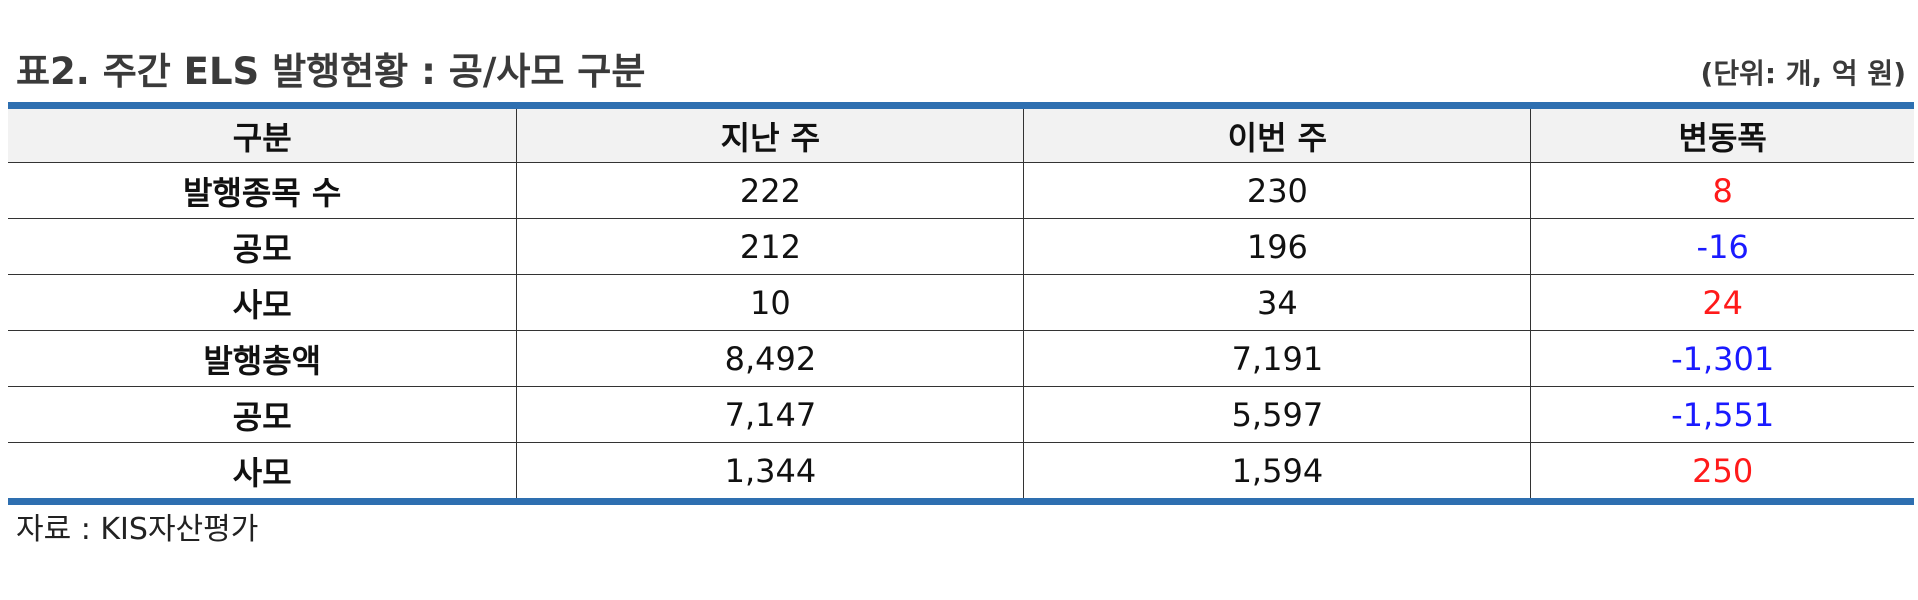  Describe the element at coordinates (770, 134) in the screenshot. I see `header-last-week: 지난 주` at that location.